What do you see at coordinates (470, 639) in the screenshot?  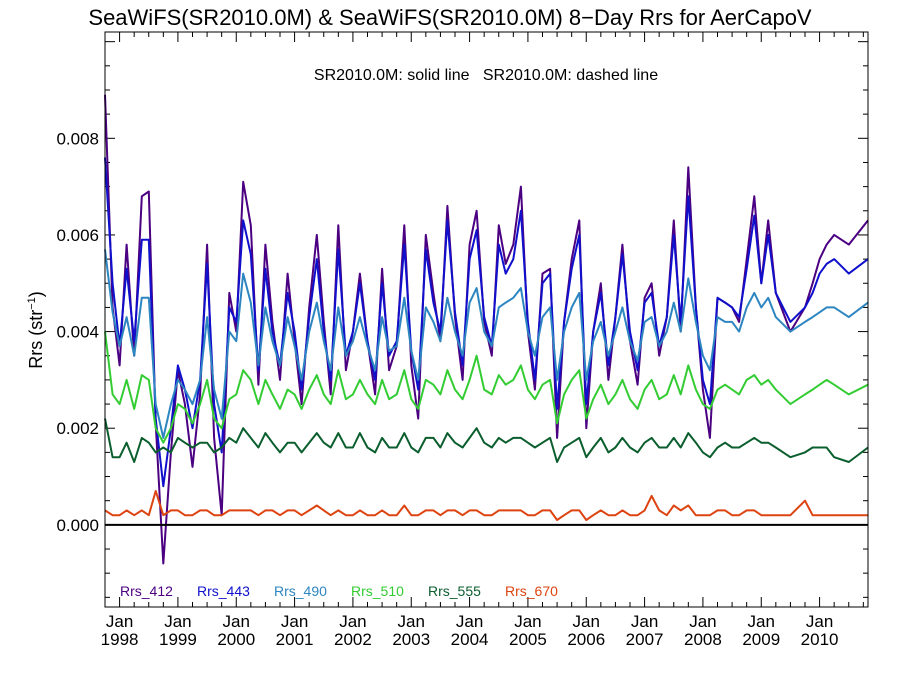 I see `x-tick-label-year: 2004` at bounding box center [470, 639].